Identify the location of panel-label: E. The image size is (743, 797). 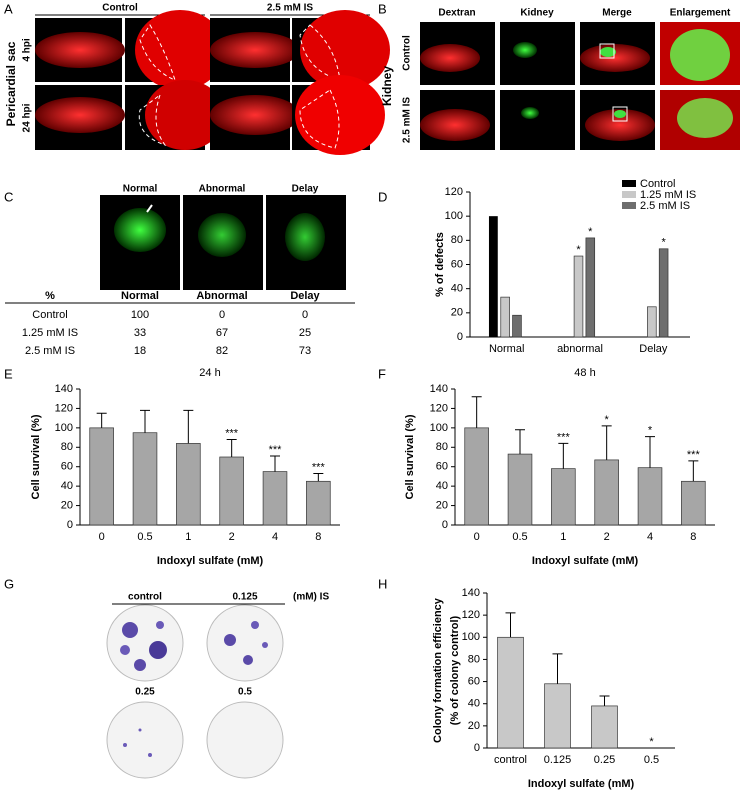
(8, 373).